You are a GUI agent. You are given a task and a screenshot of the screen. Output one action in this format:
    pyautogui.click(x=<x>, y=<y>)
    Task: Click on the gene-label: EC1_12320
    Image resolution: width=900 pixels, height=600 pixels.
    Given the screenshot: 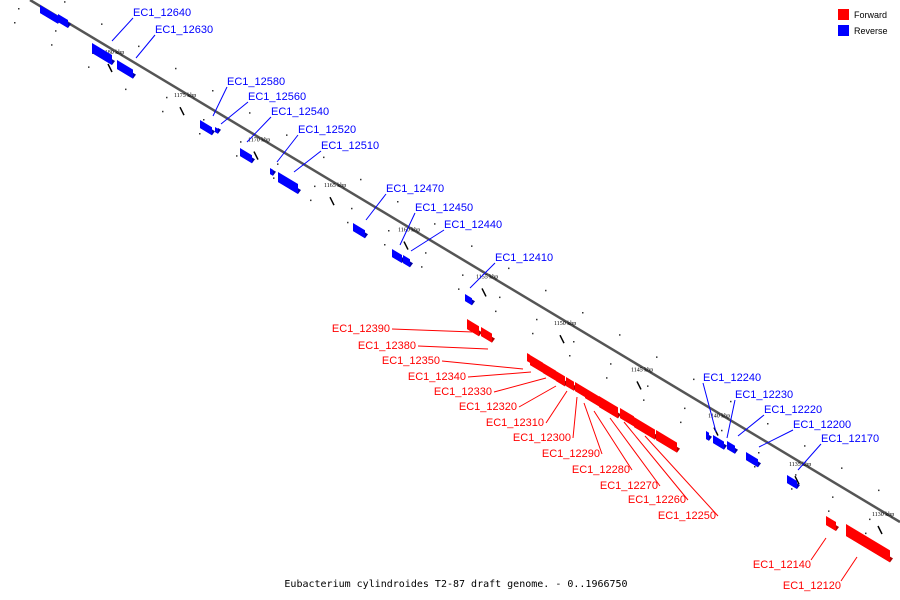 What is the action you would take?
    pyautogui.click(x=488, y=407)
    